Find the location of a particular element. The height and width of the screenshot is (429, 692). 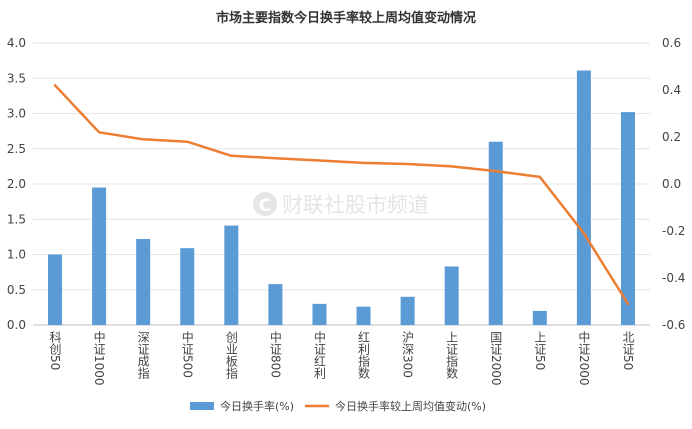

chart-title: 市场主要指数今日换手率较上周均值变动情况 is located at coordinates (346, 18).